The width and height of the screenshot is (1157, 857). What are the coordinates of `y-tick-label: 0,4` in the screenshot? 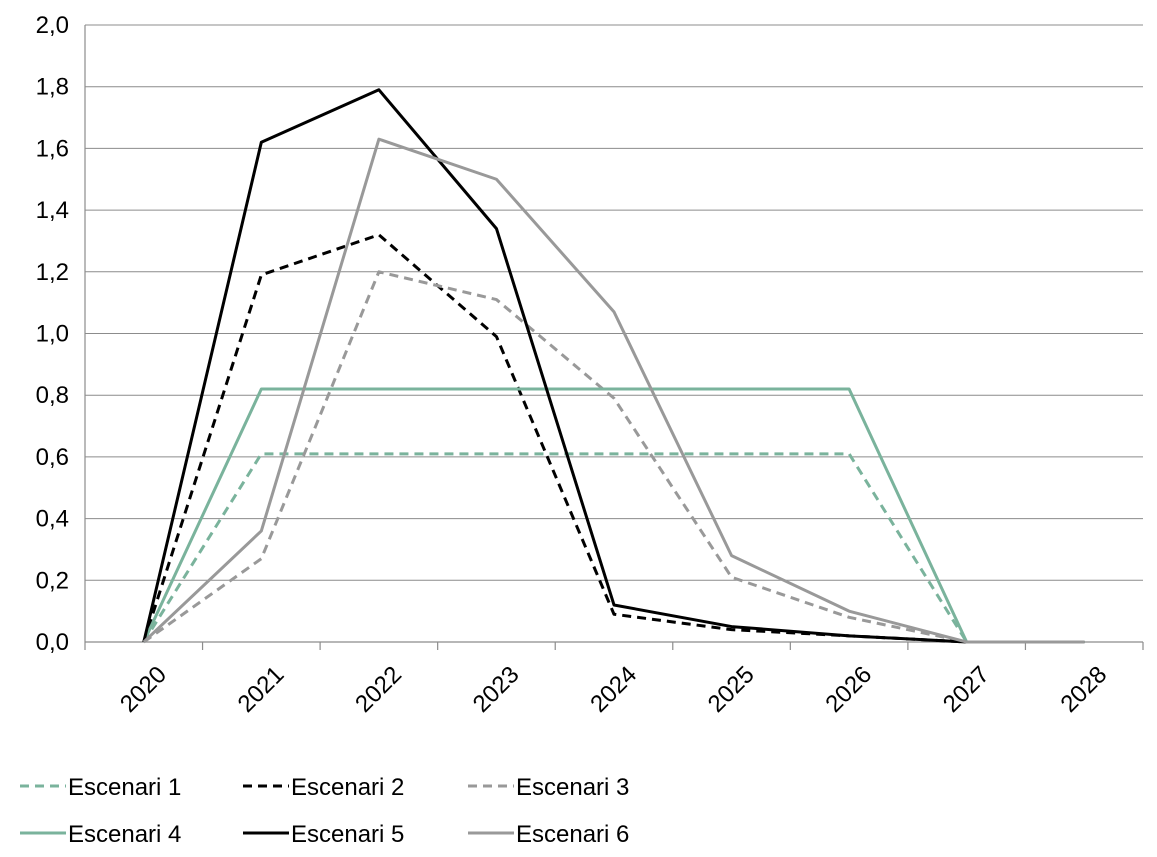 It's located at (52, 519).